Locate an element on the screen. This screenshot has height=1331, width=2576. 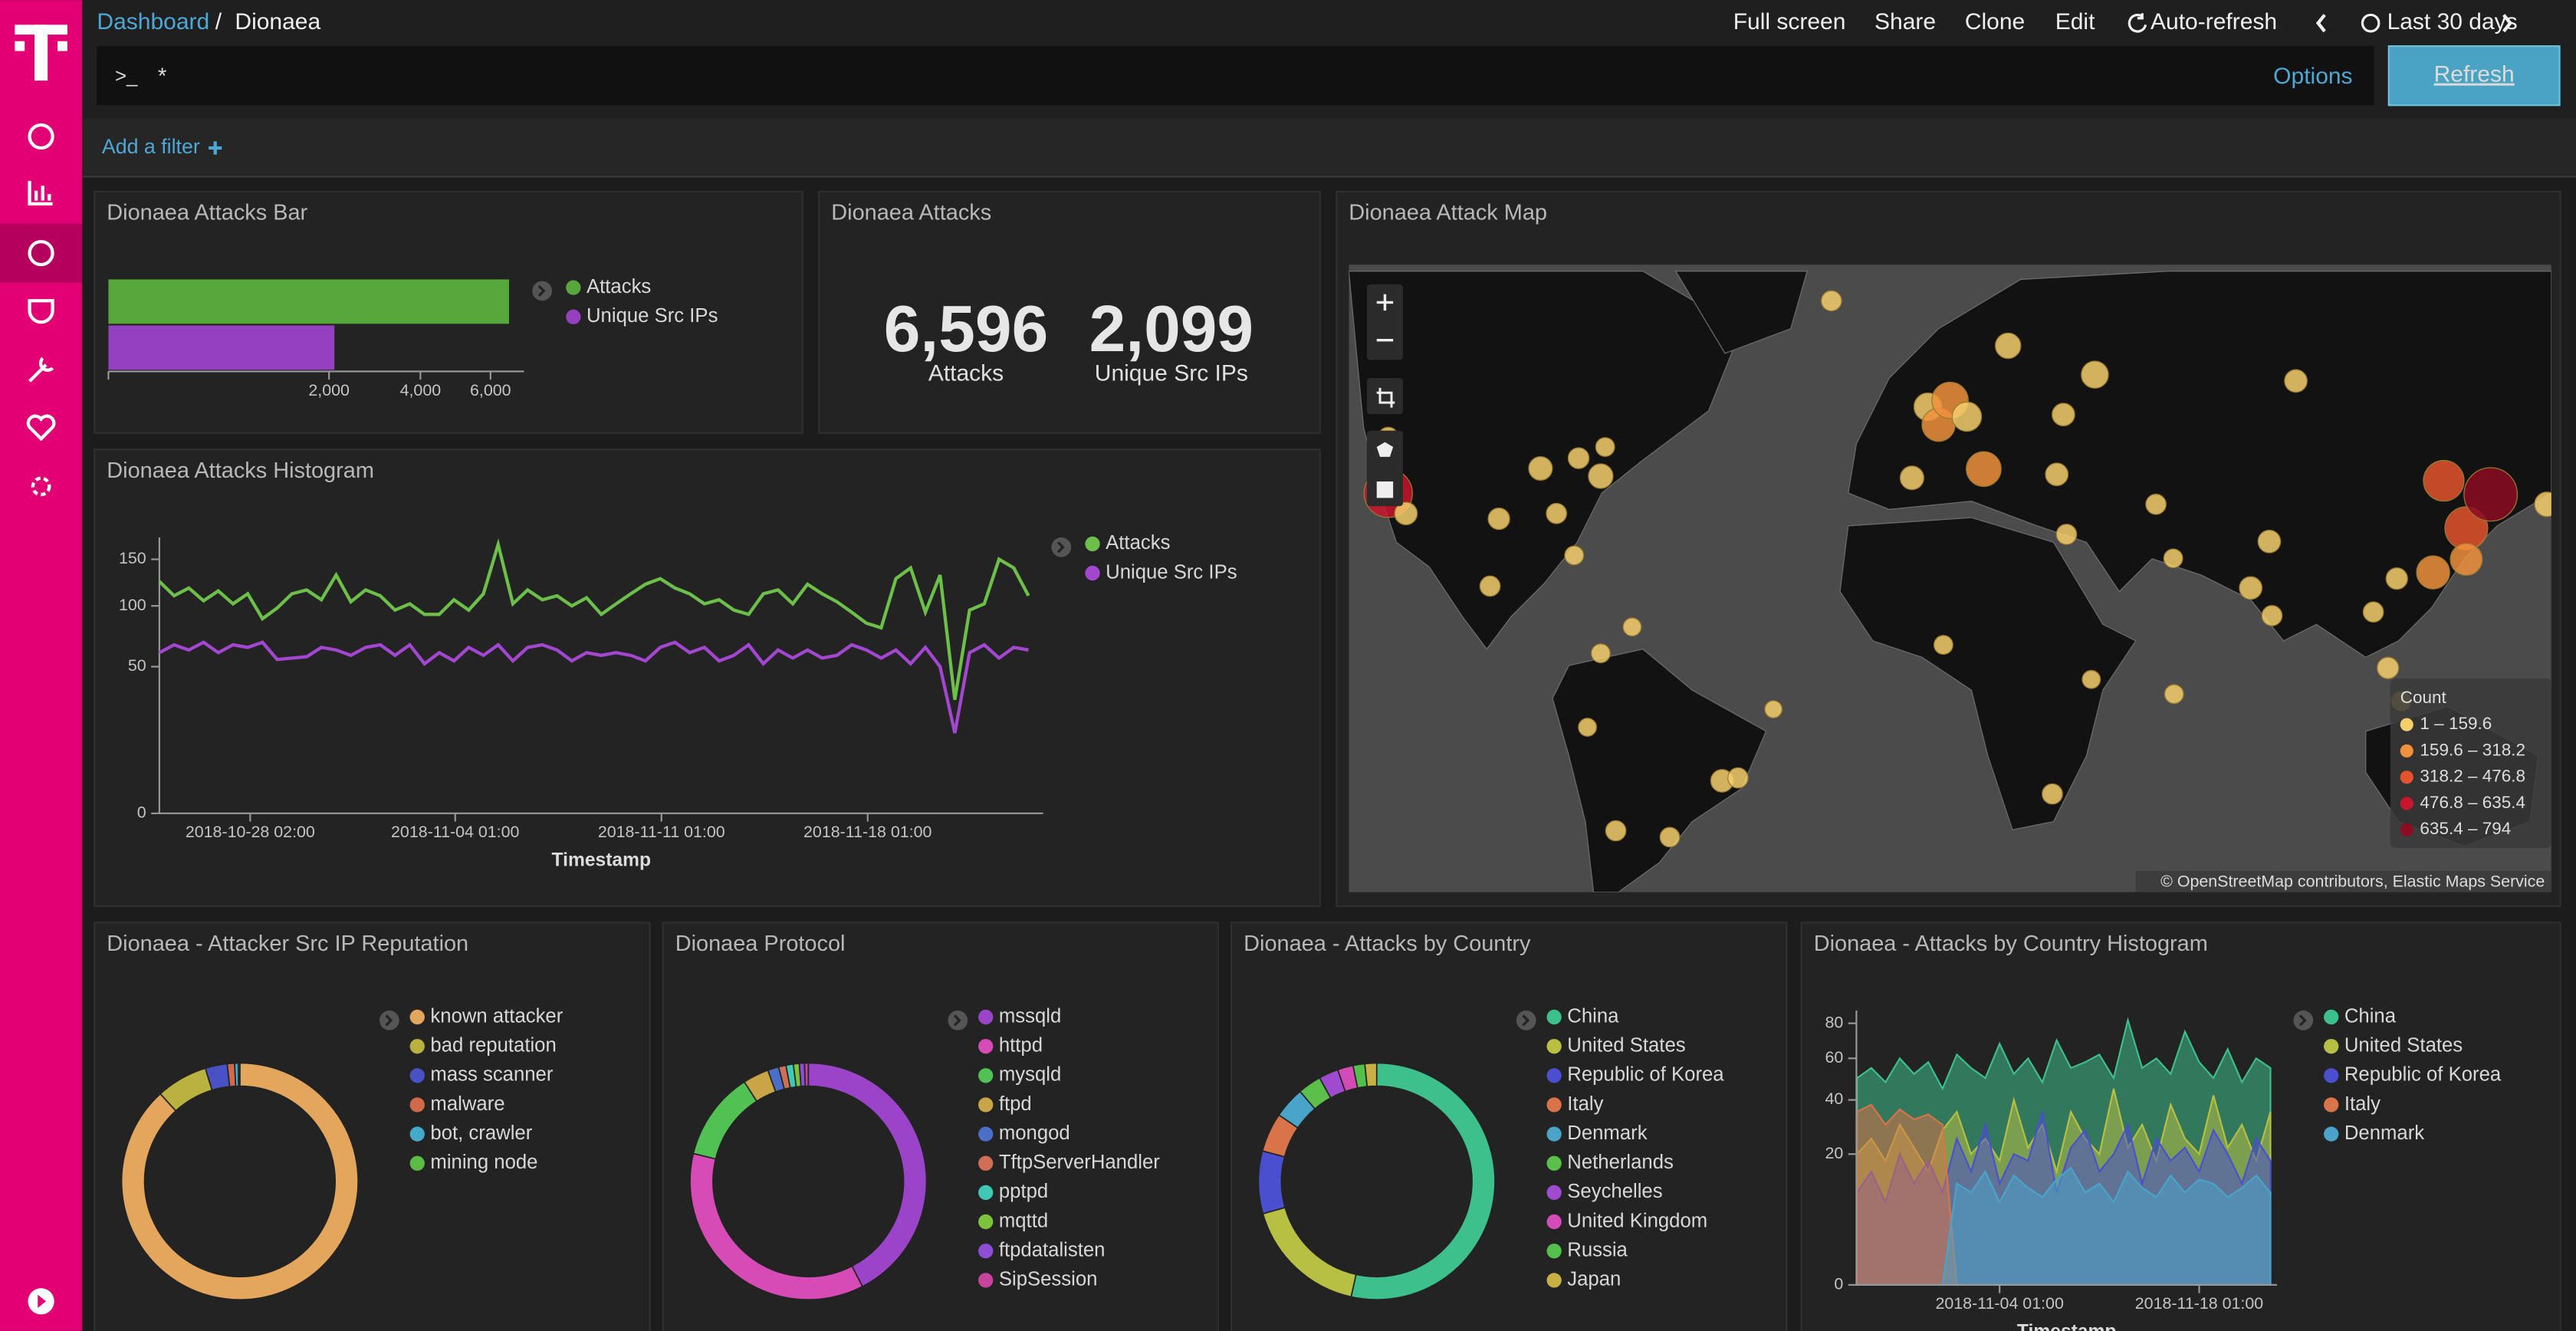
options-button: Options is located at coordinates (2312, 76).